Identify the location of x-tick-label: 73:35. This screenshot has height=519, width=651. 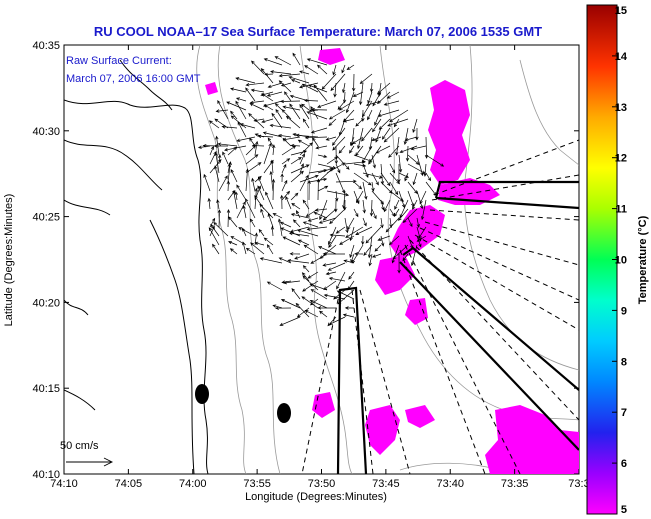
(515, 484).